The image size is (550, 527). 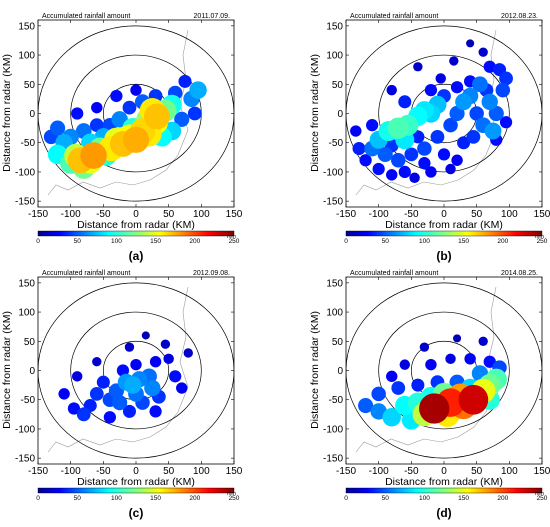 I want to click on coastline, so click(x=118, y=369).